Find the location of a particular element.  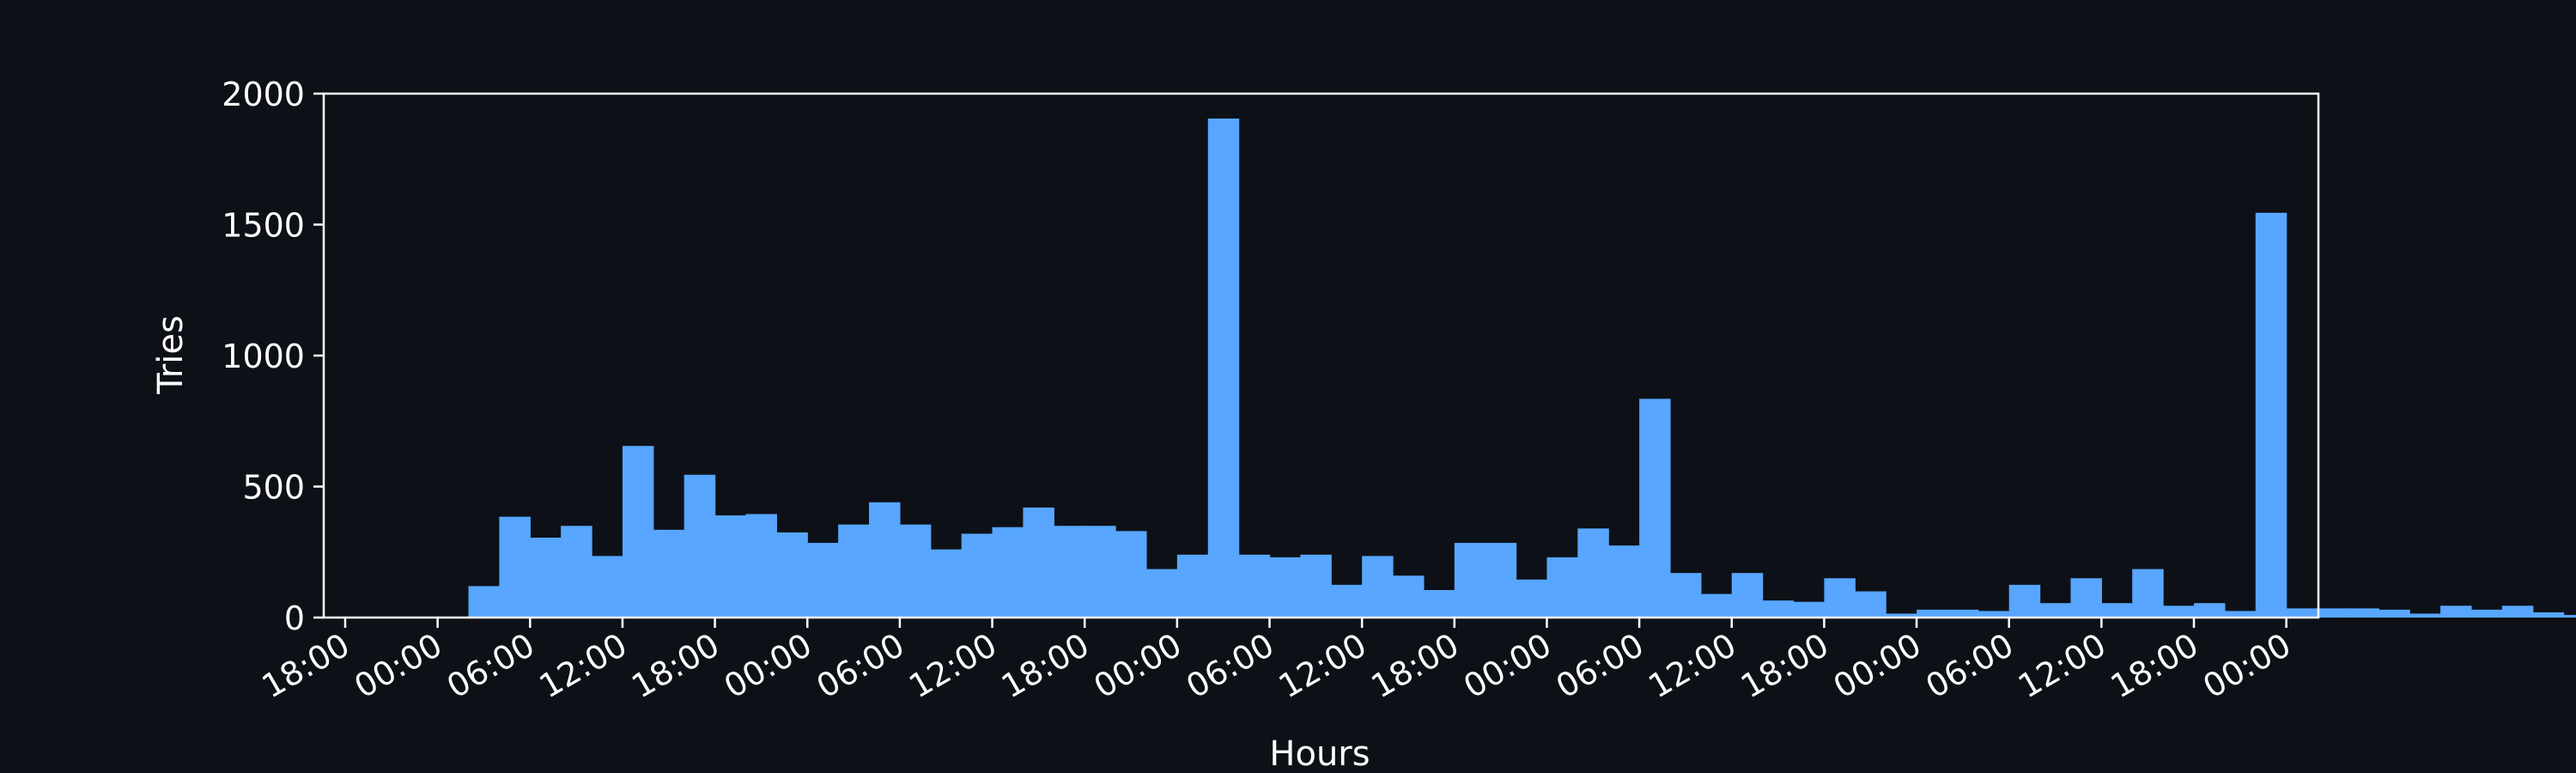

y-tick-label: 0 is located at coordinates (294, 618).